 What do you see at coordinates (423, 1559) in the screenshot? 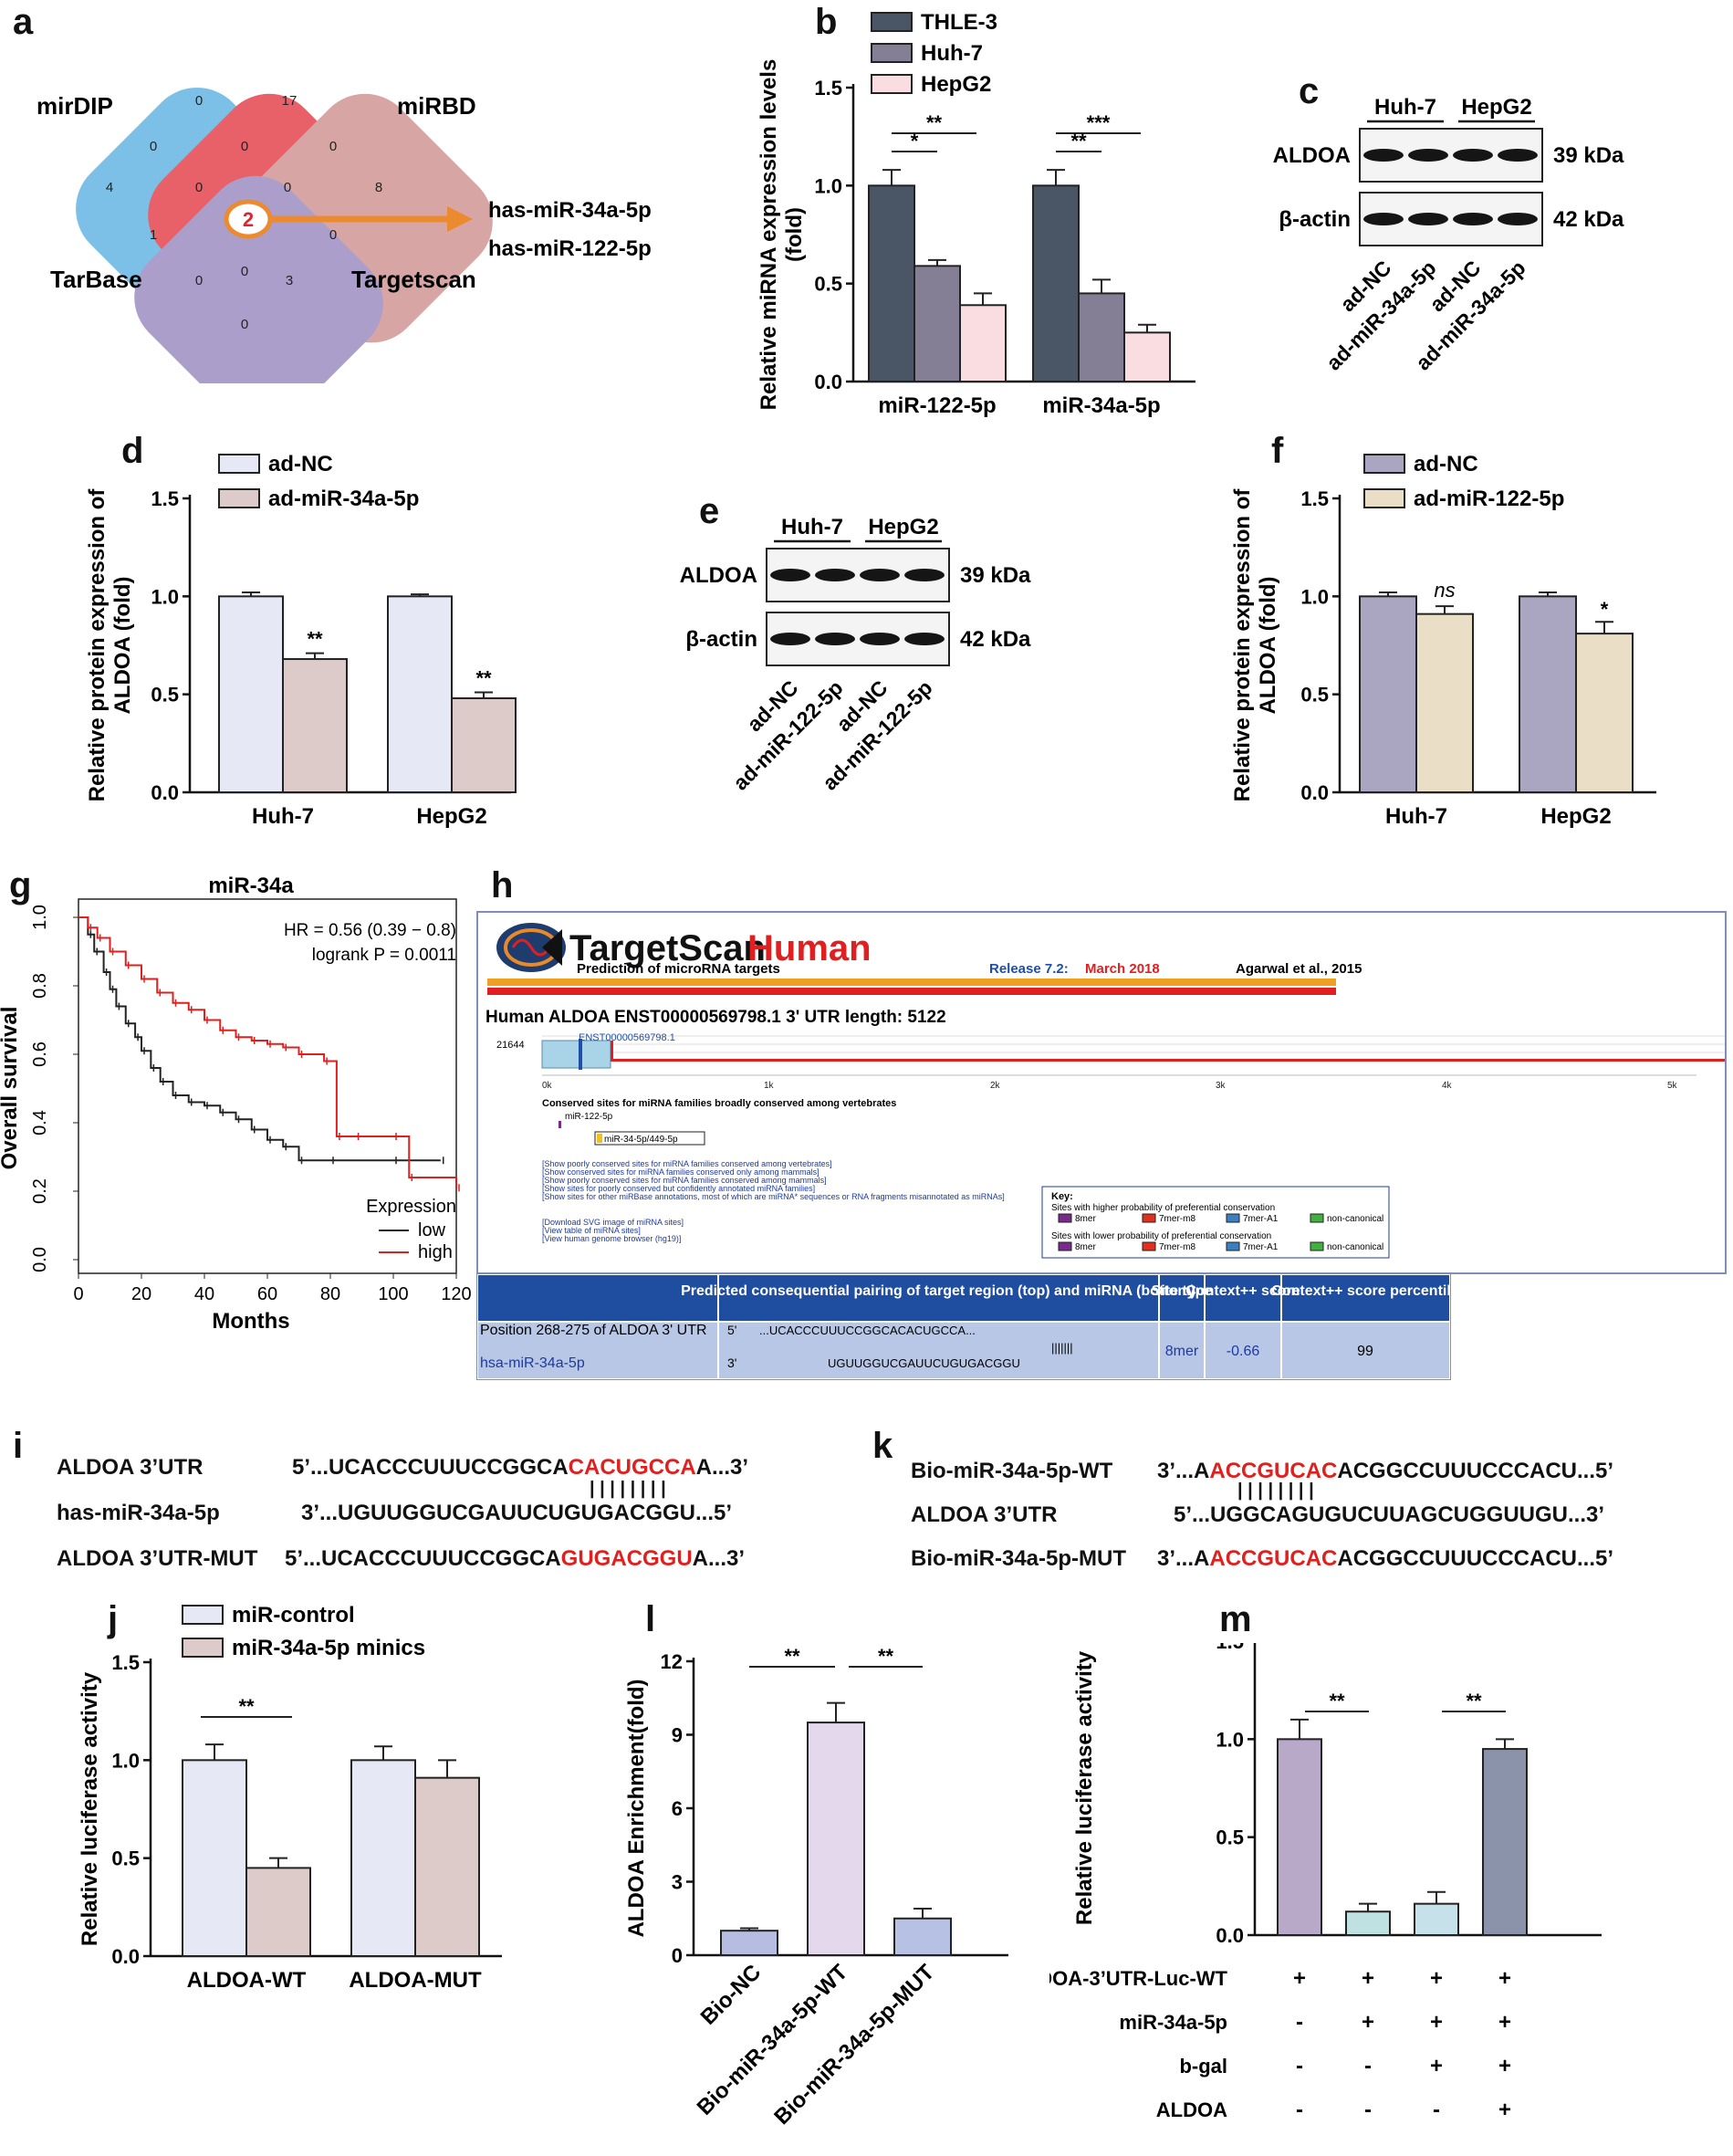
I see `i-seq-mut-a: 5’...UCACCCUUUCCGGCA` at bounding box center [423, 1559].